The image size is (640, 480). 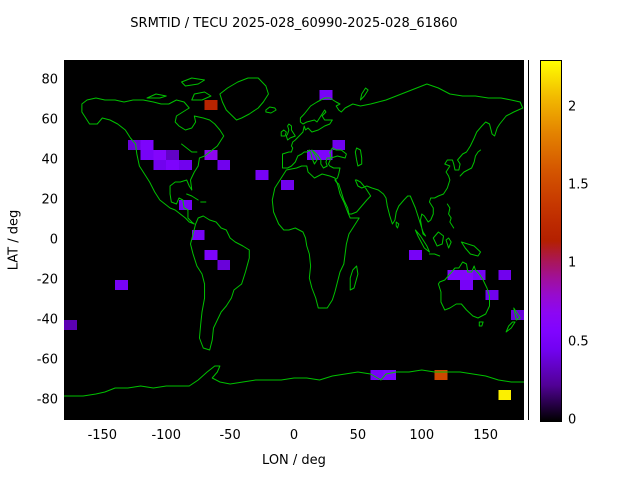 I want to click on coastline-new-zealand-north, so click(x=517, y=314).